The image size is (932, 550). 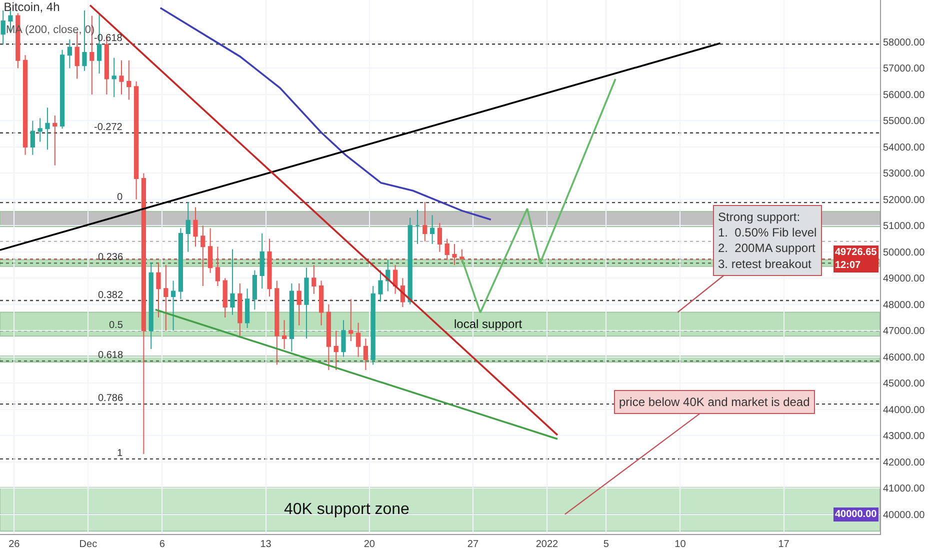 What do you see at coordinates (111, 355) in the screenshot?
I see `annotation: 0.618` at bounding box center [111, 355].